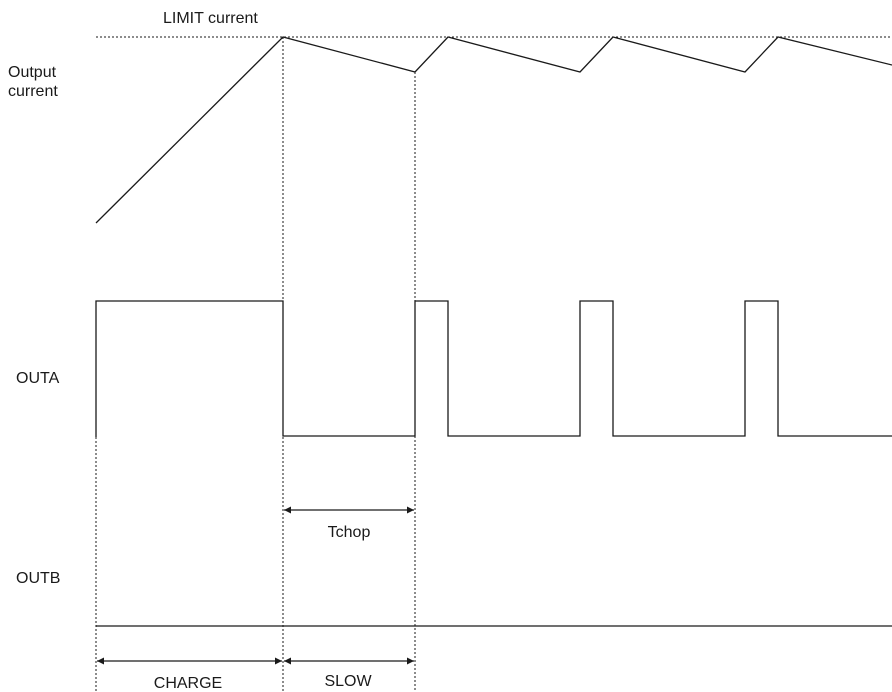 This screenshot has height=692, width=892. I want to click on output-current-label-line2: current, so click(33, 91).